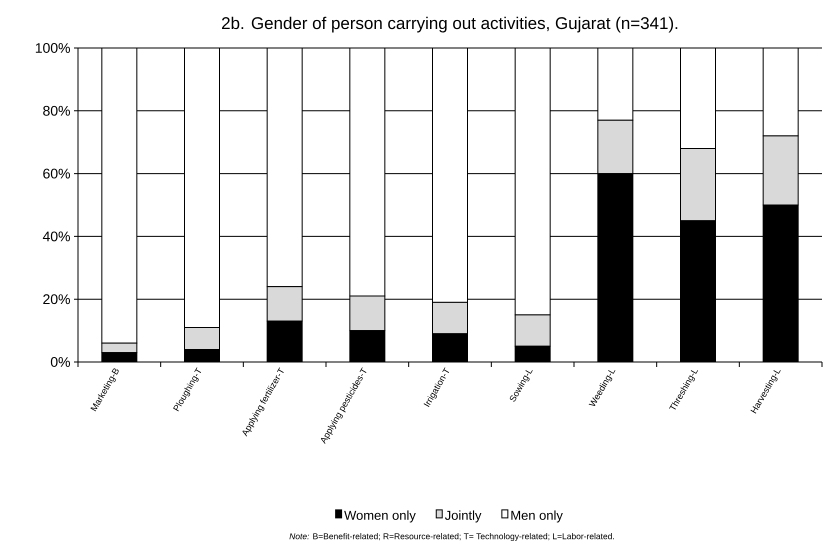 The image size is (823, 550). I want to click on y-tick-label: 20%, so click(56, 299).